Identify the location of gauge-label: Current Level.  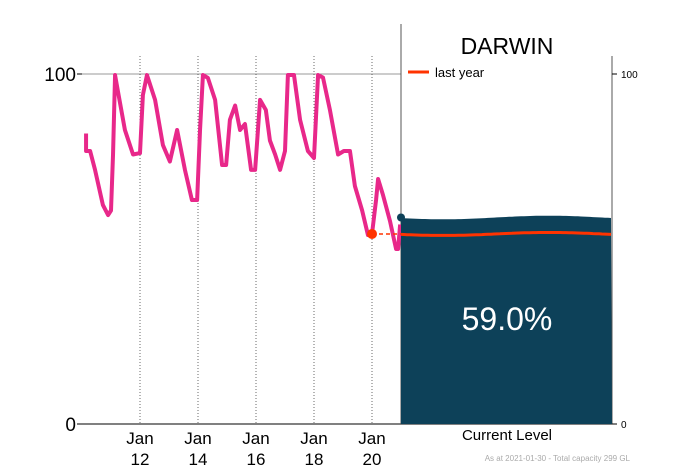
(507, 435).